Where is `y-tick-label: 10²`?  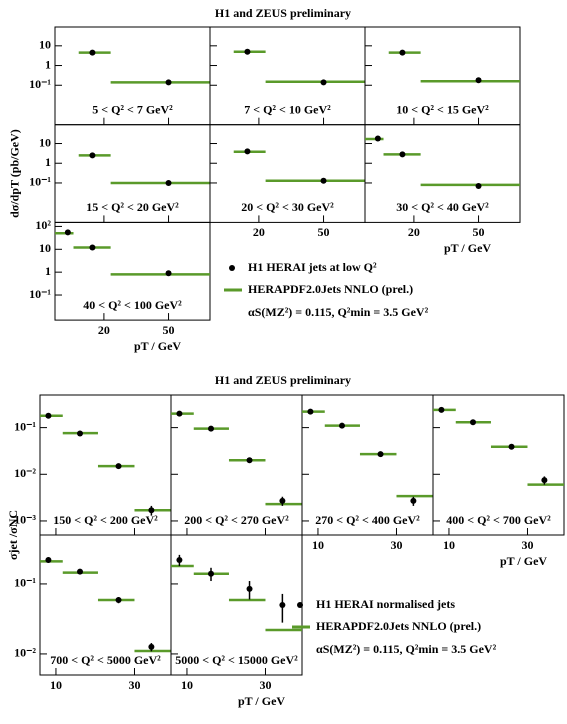
y-tick-label: 10² is located at coordinates (43, 225).